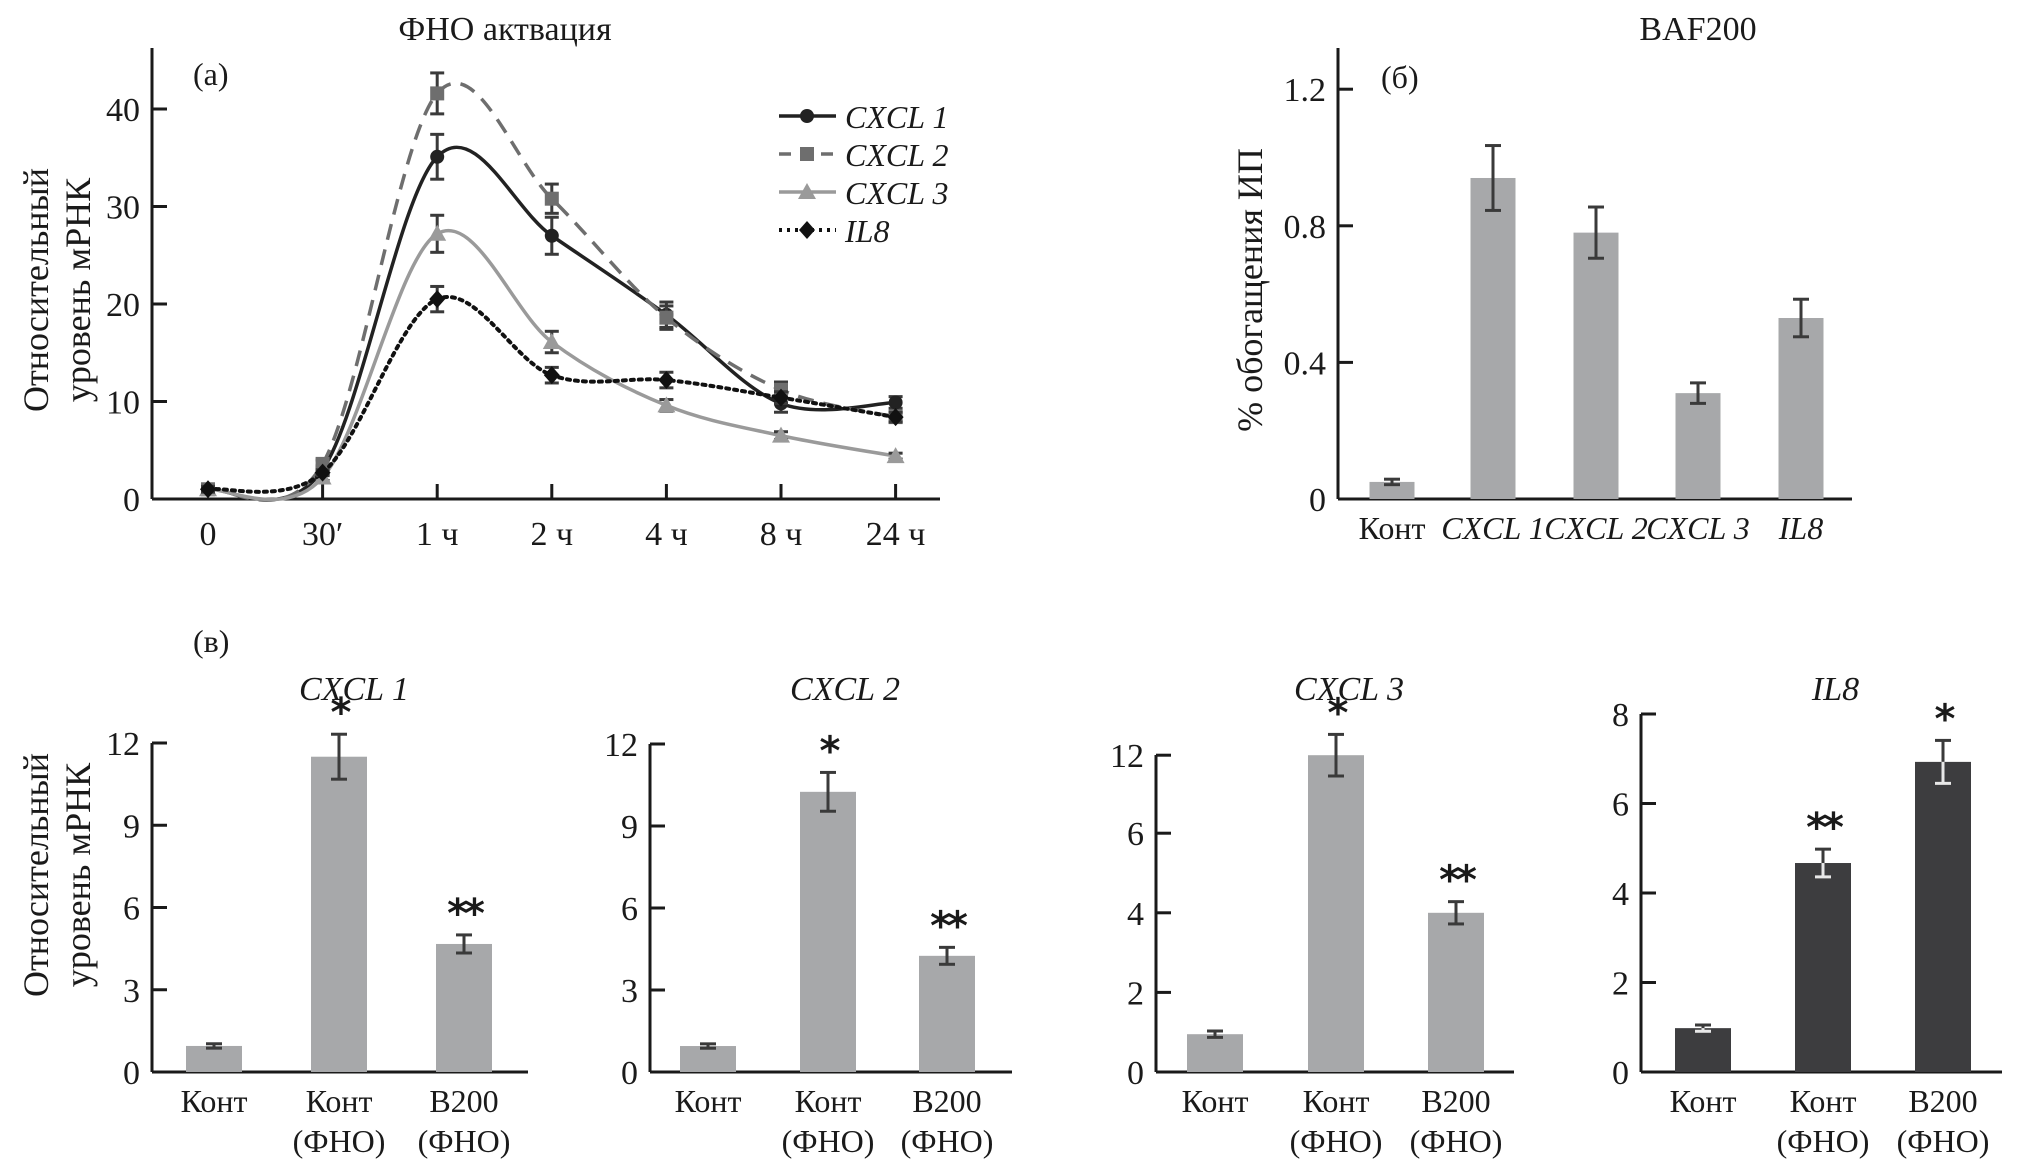 Image resolution: width=2021 pixels, height=1167 pixels. Describe the element at coordinates (1400, 77) in the screenshot. I see `panel-b-label: (б)` at that location.